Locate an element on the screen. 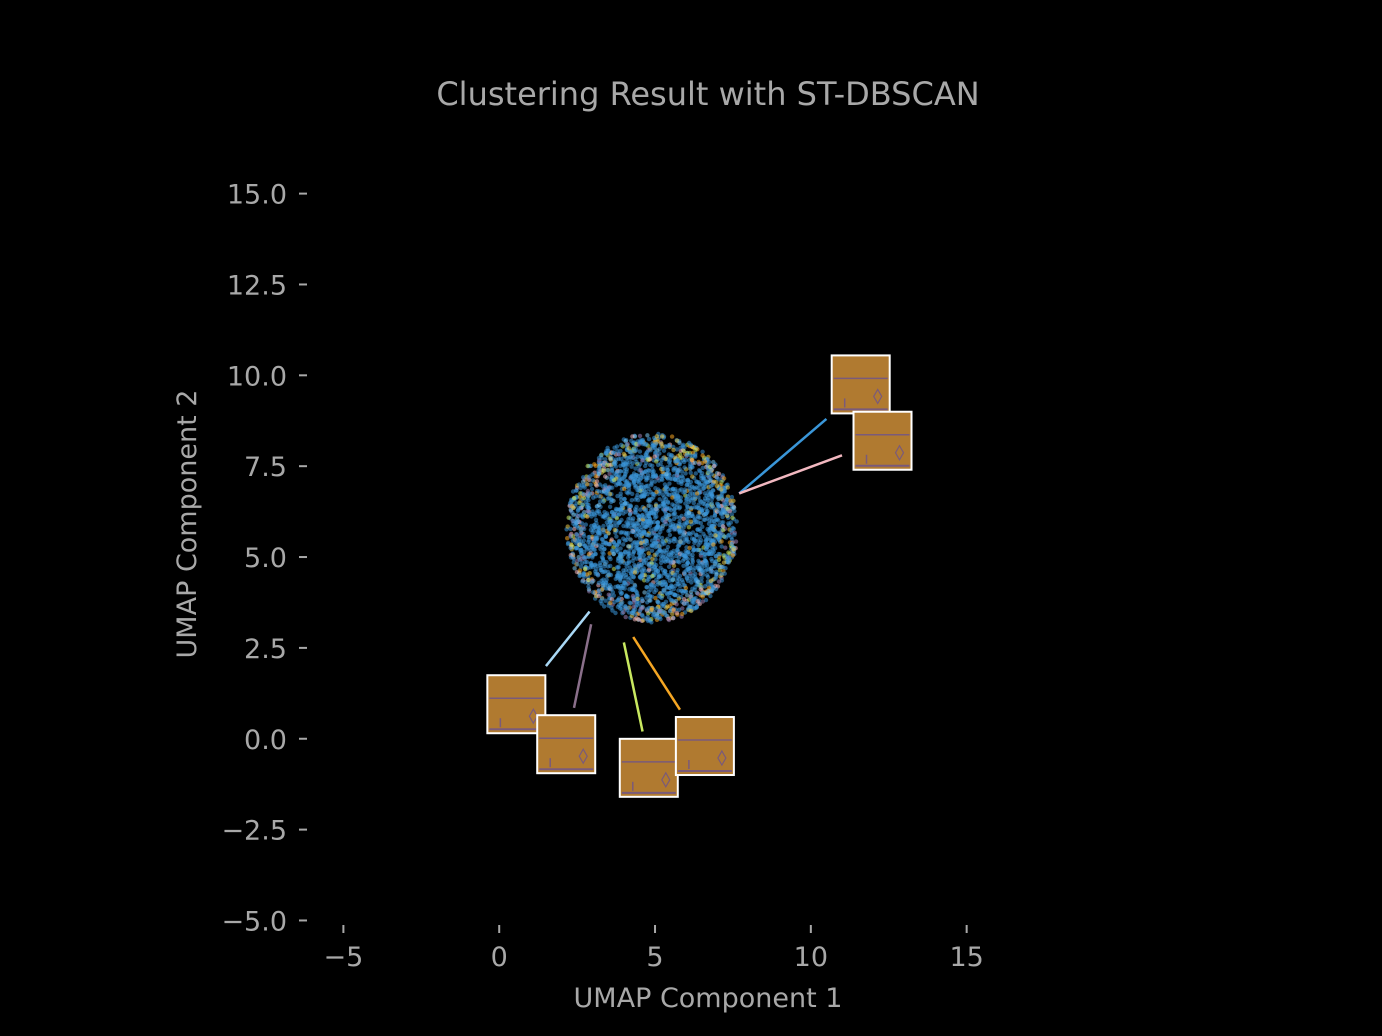  x-tick-label: 15 is located at coordinates (966, 957).